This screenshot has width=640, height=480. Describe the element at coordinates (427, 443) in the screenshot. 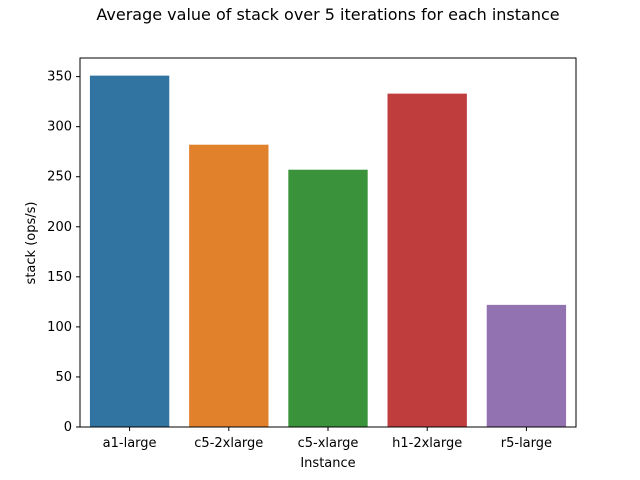

I see `x-tick-label: h1-2xlarge` at that location.